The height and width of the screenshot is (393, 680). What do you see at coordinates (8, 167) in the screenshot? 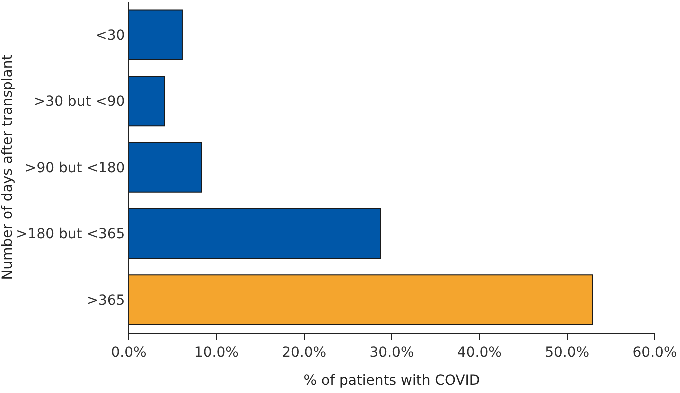
I see `y-axis-title: Number of days after transplant` at bounding box center [8, 167].